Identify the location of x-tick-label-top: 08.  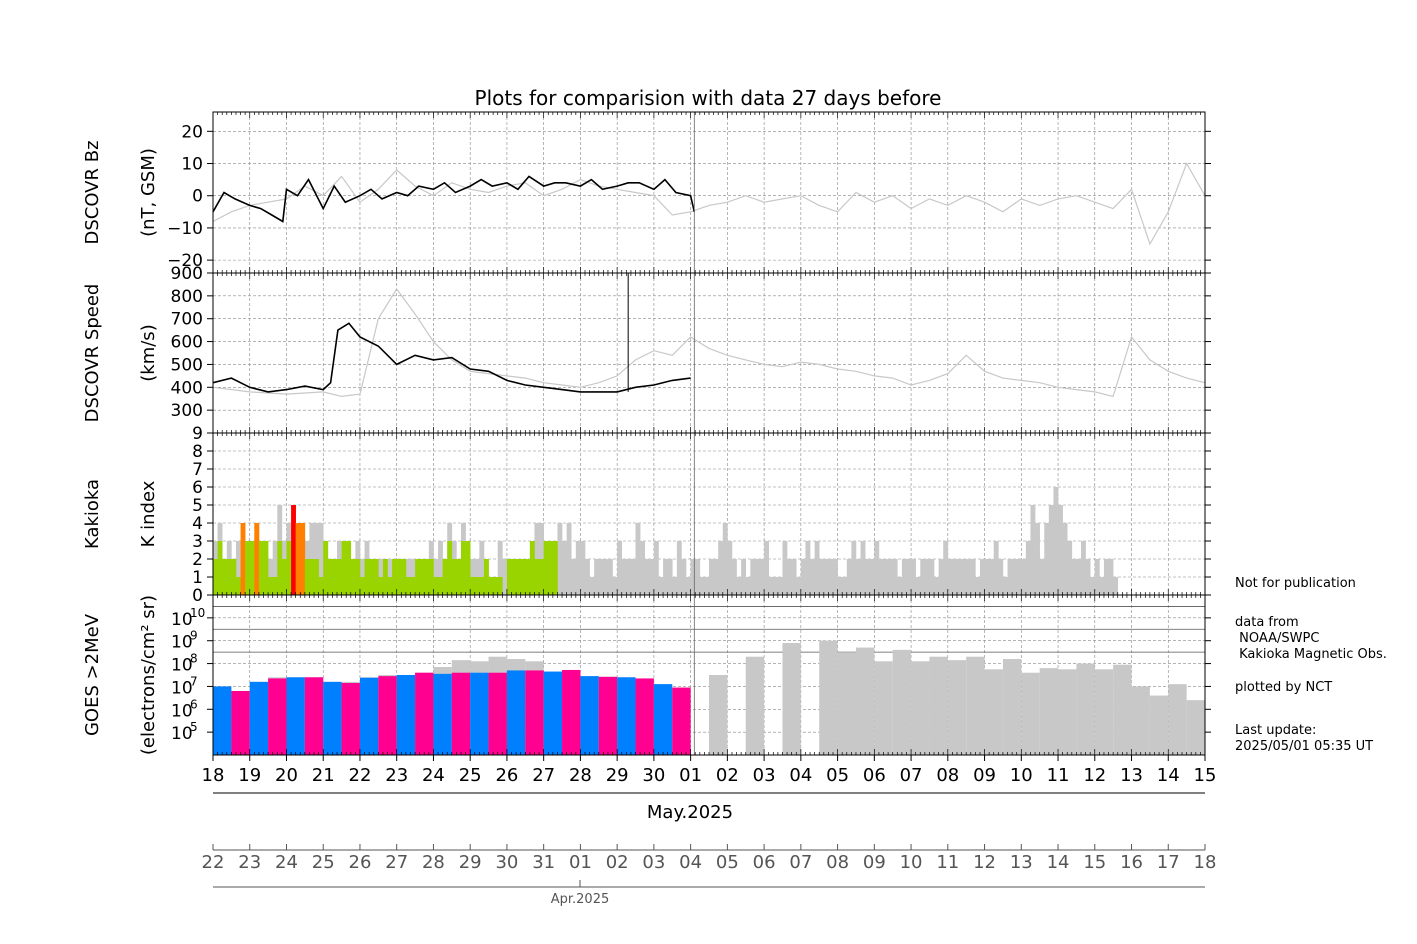
(947, 775).